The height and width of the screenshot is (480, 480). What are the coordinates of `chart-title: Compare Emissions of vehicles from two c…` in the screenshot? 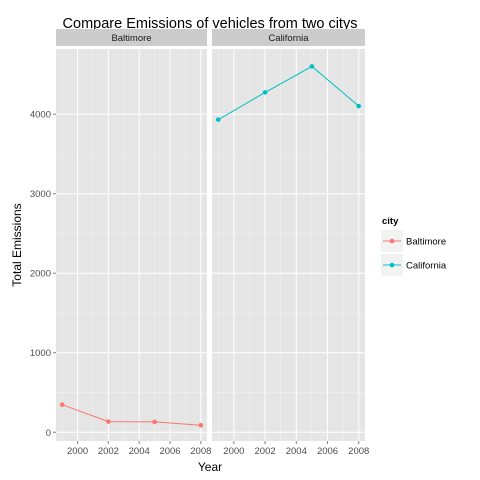 It's located at (210, 24).